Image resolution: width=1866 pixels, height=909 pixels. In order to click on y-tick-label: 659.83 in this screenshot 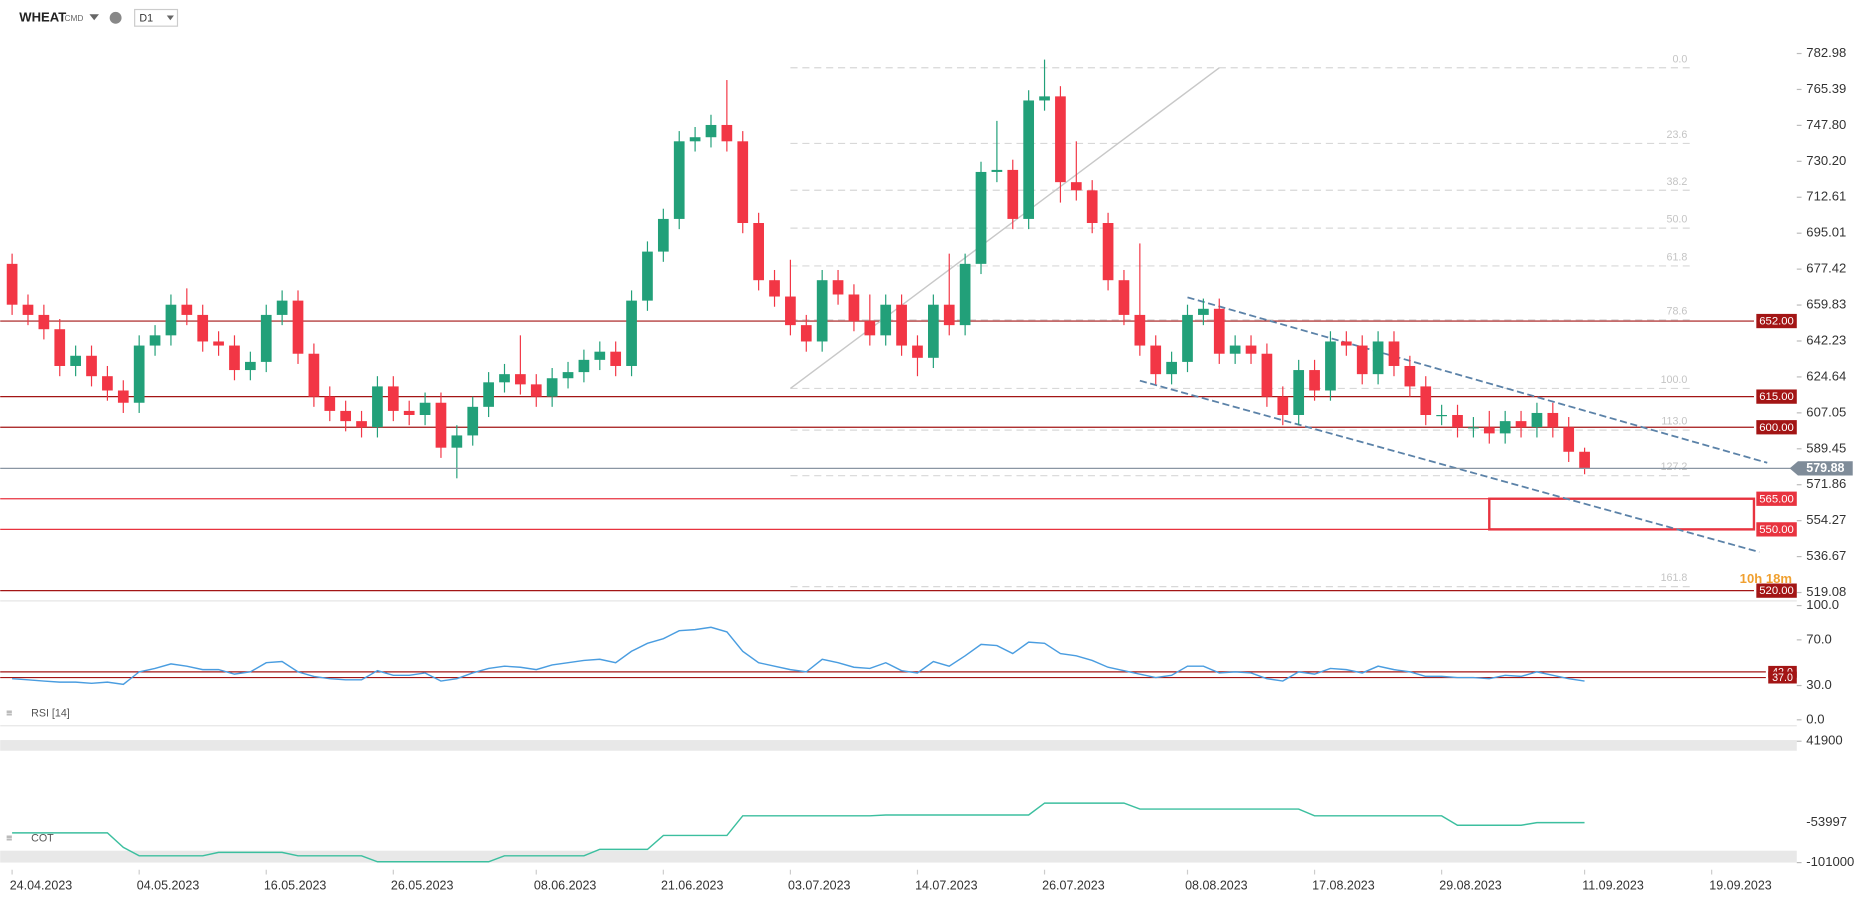, I will do `click(1826, 304)`.